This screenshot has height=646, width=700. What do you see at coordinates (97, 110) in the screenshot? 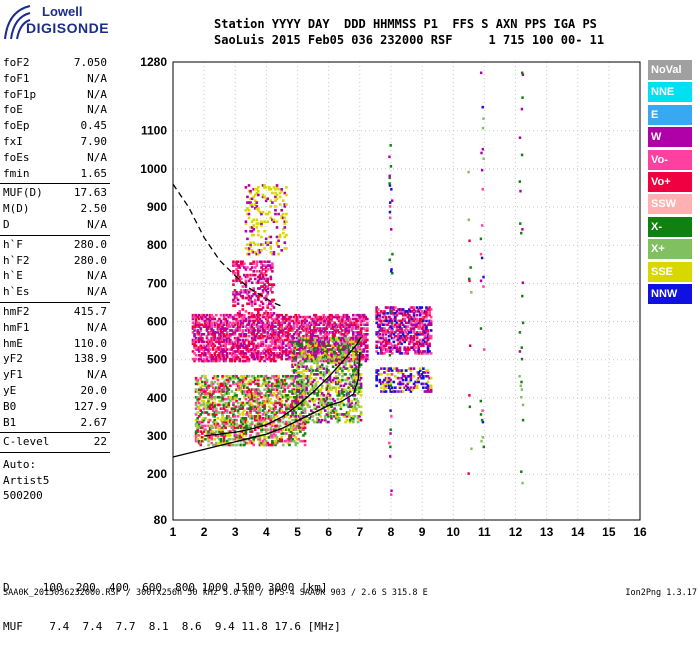
I see `param-value: N/A` at bounding box center [97, 110].